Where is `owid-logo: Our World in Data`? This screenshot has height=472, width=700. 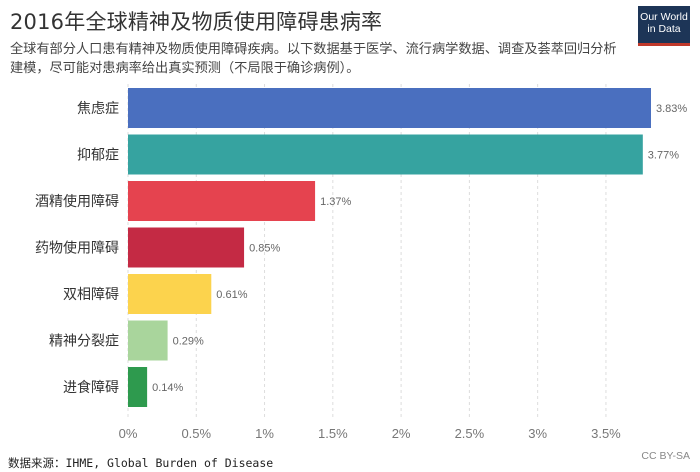
owid-logo: Our World in Data is located at coordinates (664, 26).